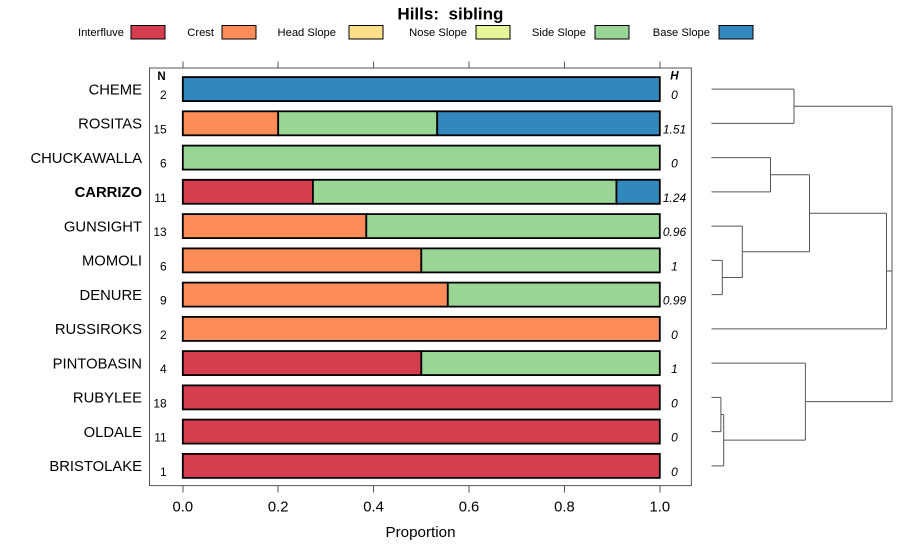 Image resolution: width=900 pixels, height=560 pixels. Describe the element at coordinates (675, 301) in the screenshot. I see `svg-text: 0.99` at that location.